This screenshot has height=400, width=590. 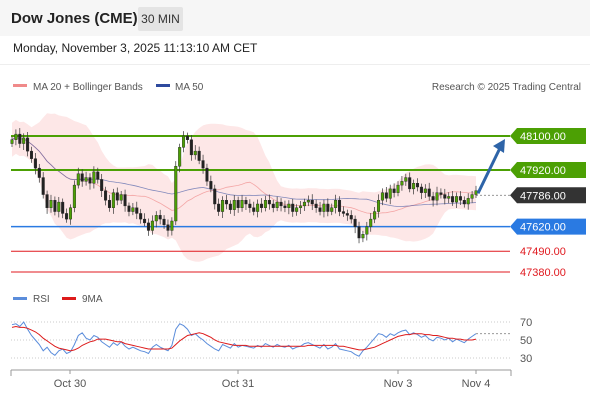 I want to click on x-axis-label: Nov 4, so click(x=476, y=384).